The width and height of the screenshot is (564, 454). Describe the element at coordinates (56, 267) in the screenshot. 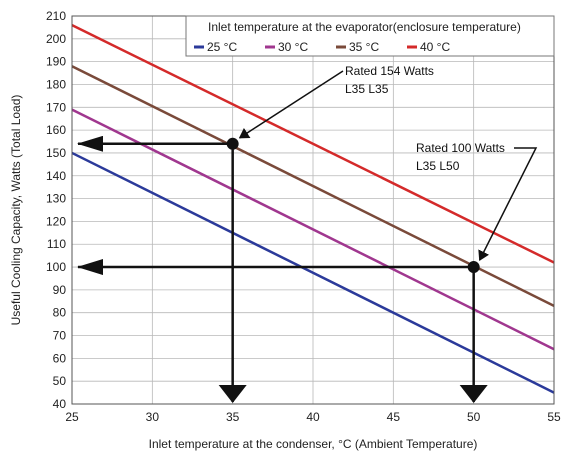

I see `y-tick-label: 100` at that location.